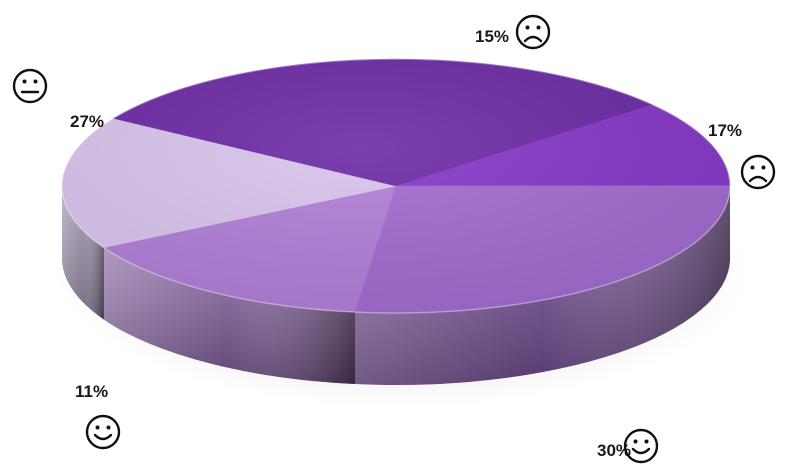 The width and height of the screenshot is (787, 473). Describe the element at coordinates (91, 391) in the screenshot. I see `slice-percent-label: 11%` at that location.